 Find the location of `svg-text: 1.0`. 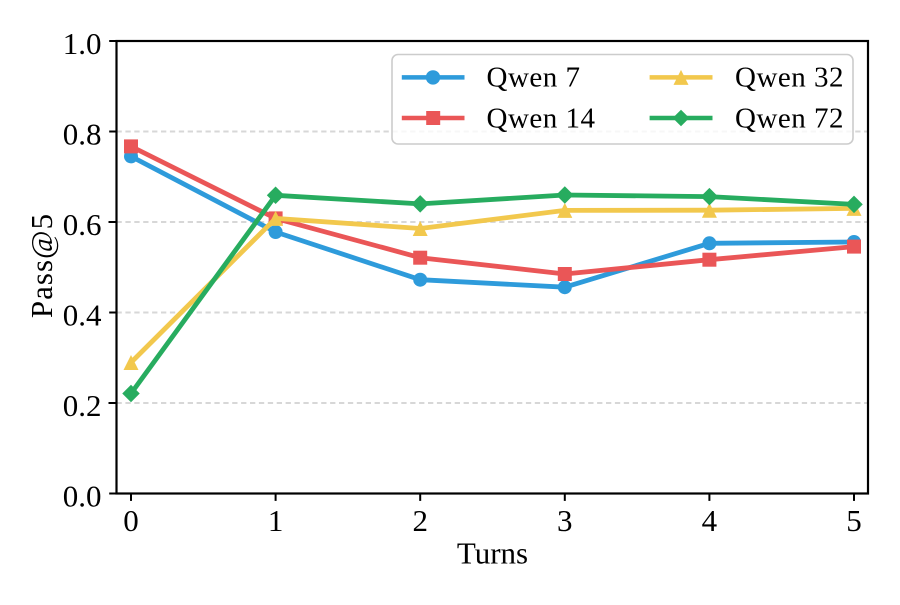

svg-text: 1.0 is located at coordinates (82, 43).